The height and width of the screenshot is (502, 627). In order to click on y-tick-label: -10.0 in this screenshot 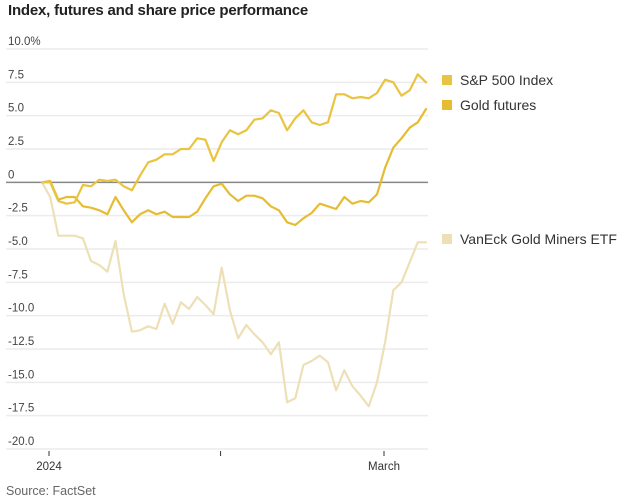, I will do `click(21, 309)`.